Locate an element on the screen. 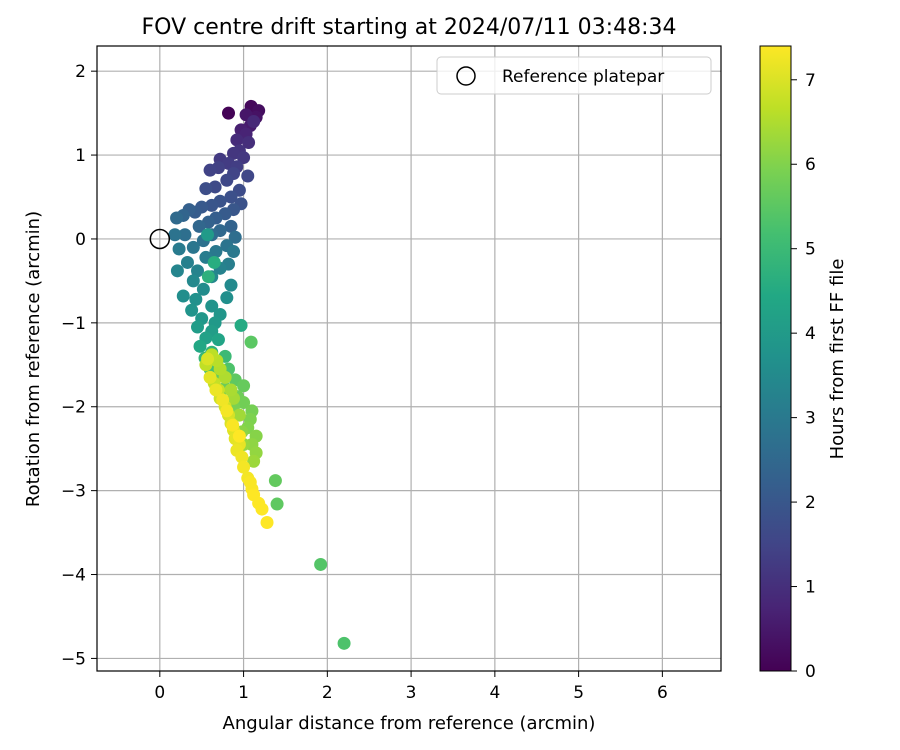  data-points is located at coordinates (259, 374).